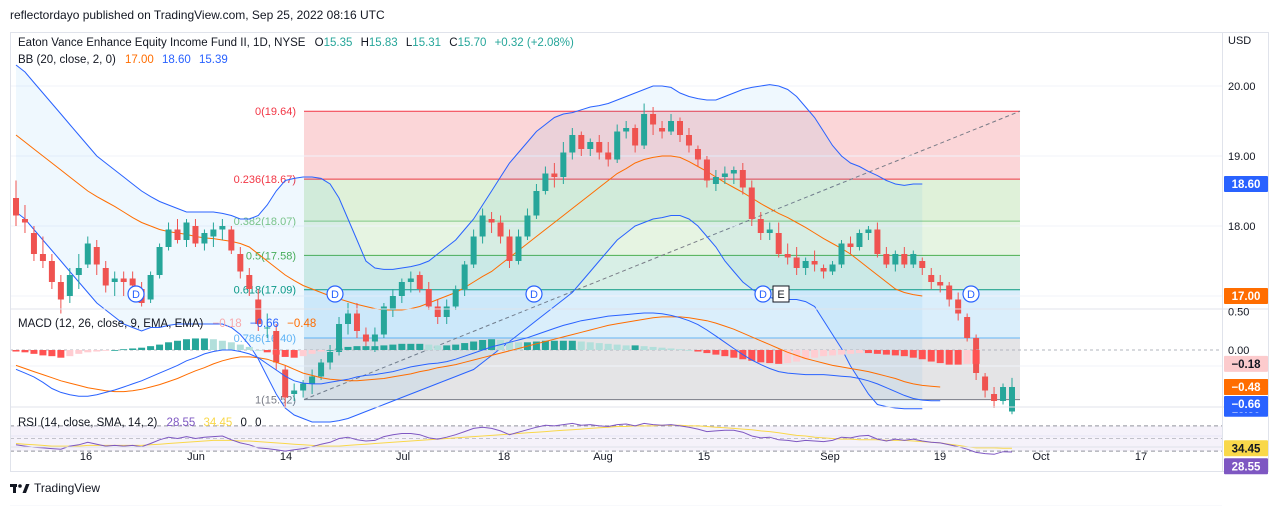 This screenshot has height=506, width=1280. What do you see at coordinates (1246, 388) in the screenshot?
I see `macd-badge-1: −0.48` at bounding box center [1246, 388].